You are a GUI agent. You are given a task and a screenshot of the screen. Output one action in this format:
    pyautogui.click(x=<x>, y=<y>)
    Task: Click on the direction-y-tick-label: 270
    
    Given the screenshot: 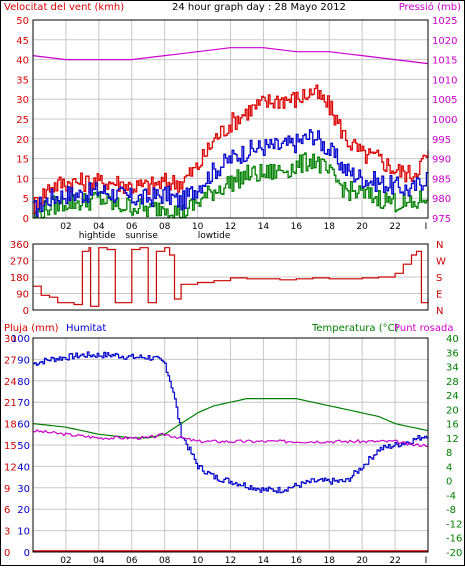 What is the action you would take?
    pyautogui.click(x=19, y=262)
    